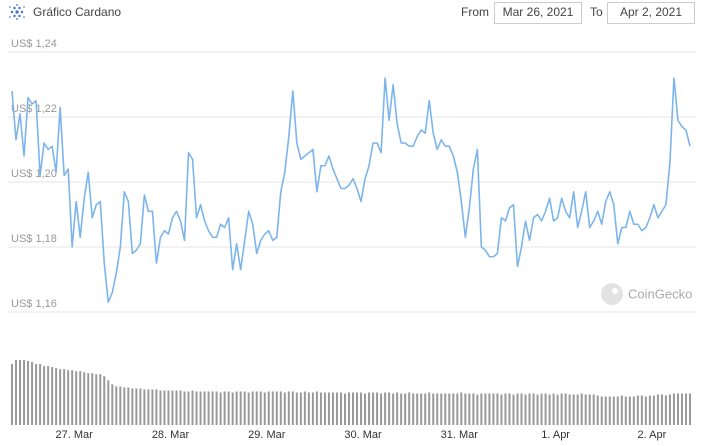 The height and width of the screenshot is (446, 712). I want to click on x-tick-label: 30. Mar, so click(363, 435).